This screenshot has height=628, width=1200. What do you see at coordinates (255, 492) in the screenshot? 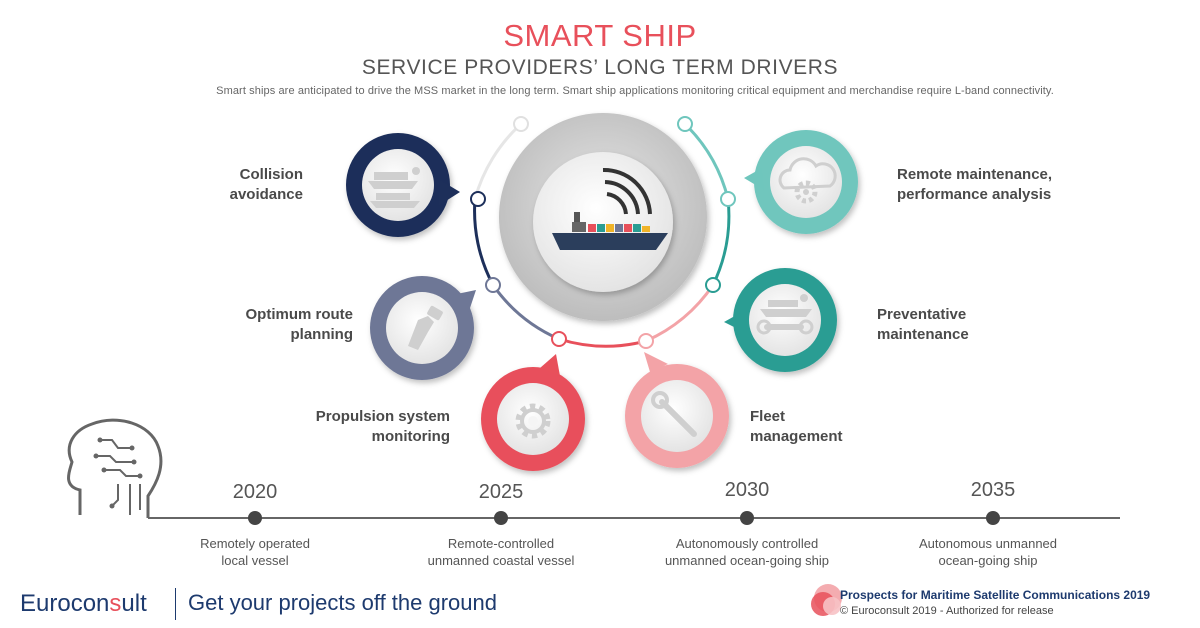
I see `timeline-year: 2020` at bounding box center [255, 492].